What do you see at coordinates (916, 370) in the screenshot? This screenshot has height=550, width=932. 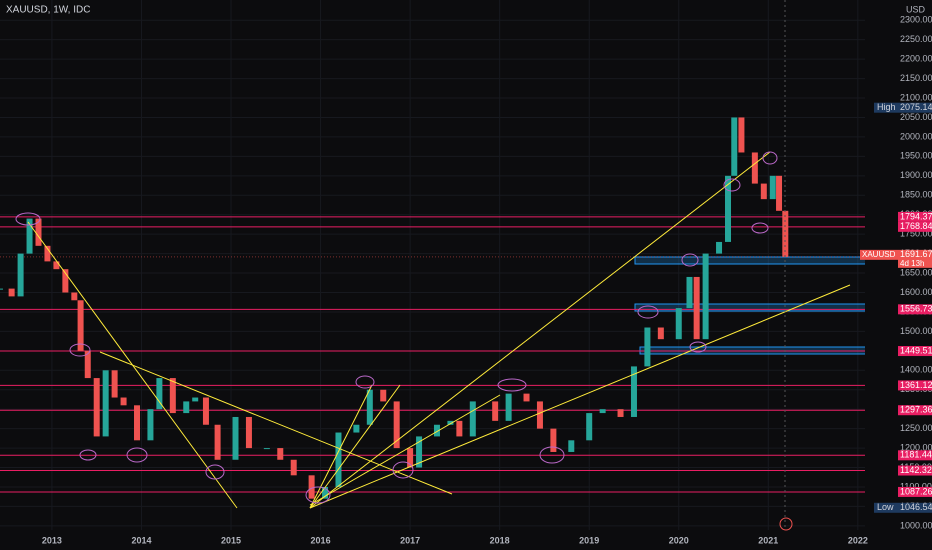 I see `y-tick-label: 1400.00` at bounding box center [916, 370].